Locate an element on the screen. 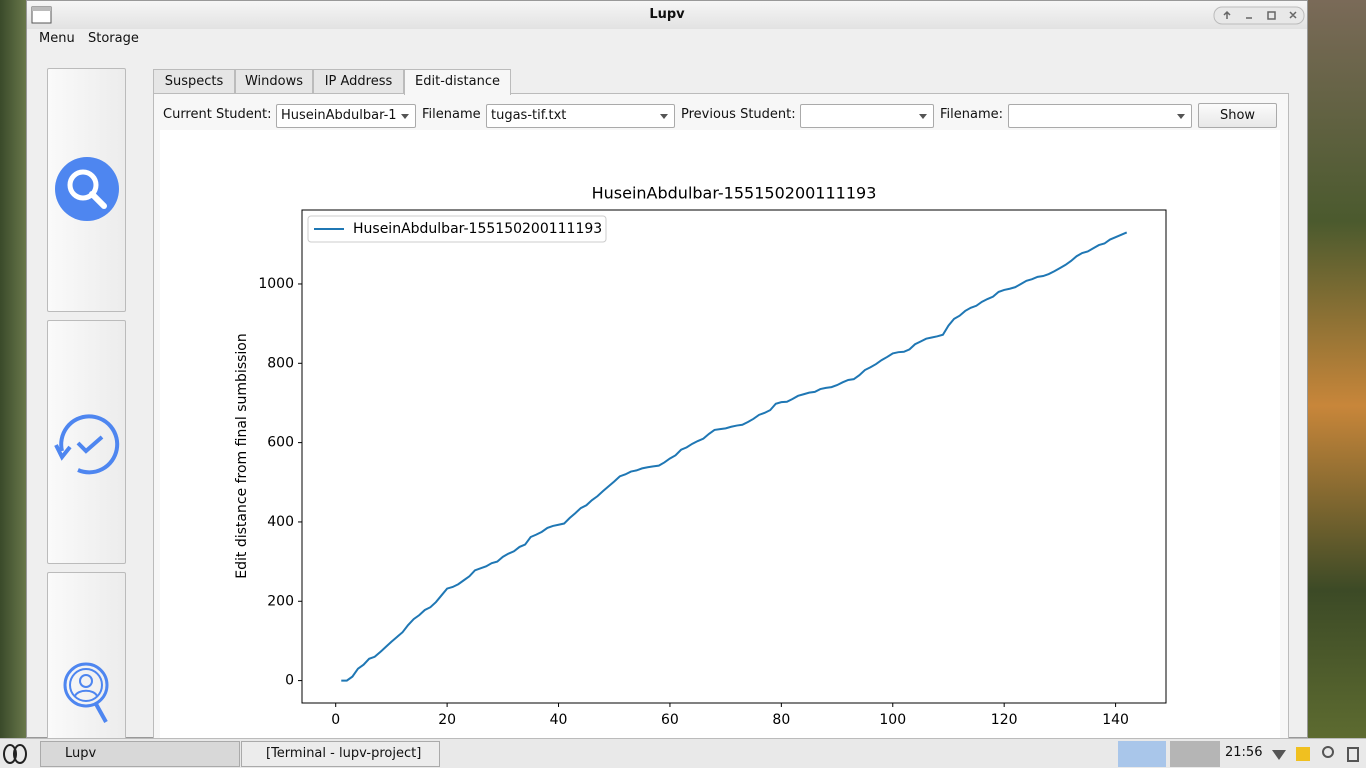 This screenshot has height=768, width=1366. search-icon is located at coordinates (87, 189).